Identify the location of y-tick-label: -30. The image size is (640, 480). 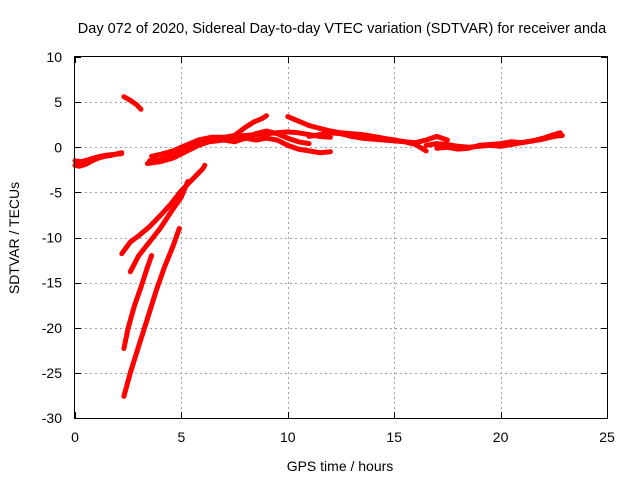
(52, 418).